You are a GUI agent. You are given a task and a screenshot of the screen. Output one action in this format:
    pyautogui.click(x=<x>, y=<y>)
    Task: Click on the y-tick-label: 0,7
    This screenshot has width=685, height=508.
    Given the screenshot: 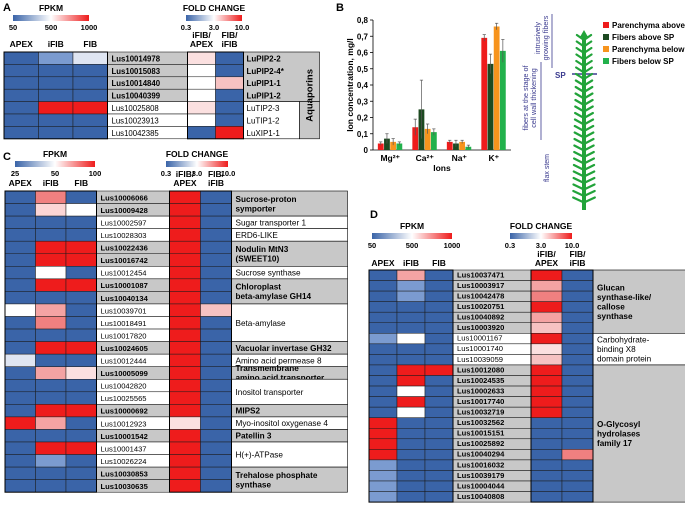 What is the action you would take?
    pyautogui.click(x=363, y=36)
    